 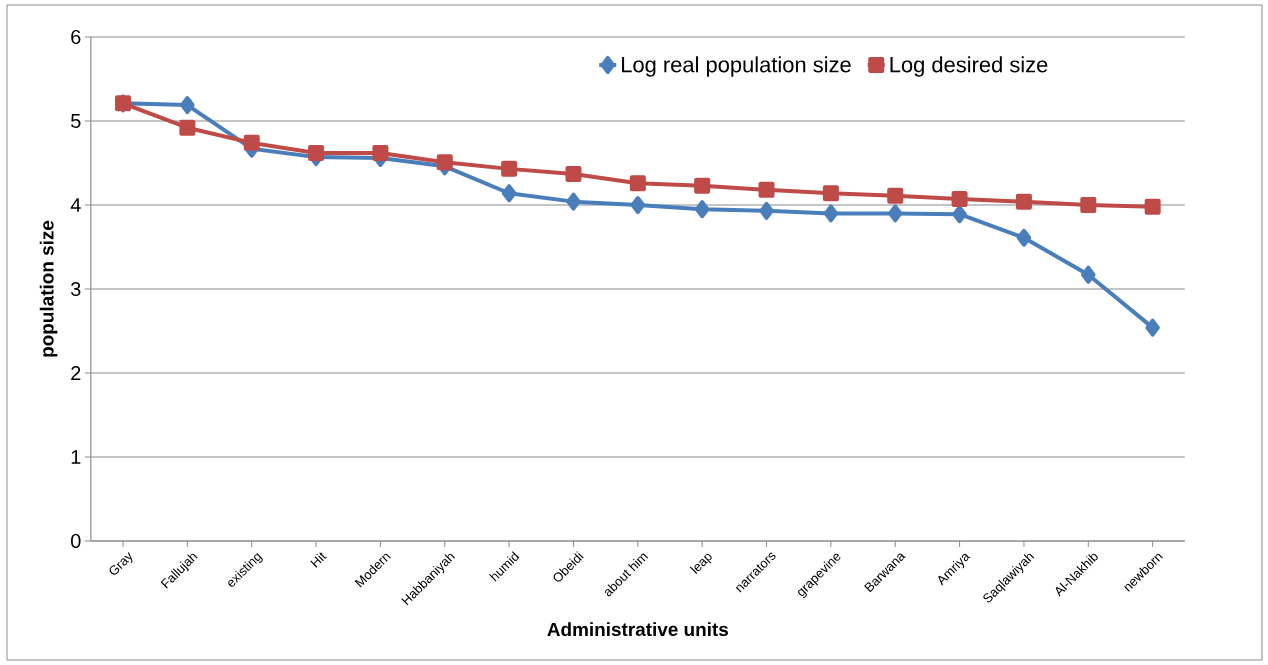 What do you see at coordinates (638, 629) in the screenshot?
I see `x-axis-title: Administrative units` at bounding box center [638, 629].